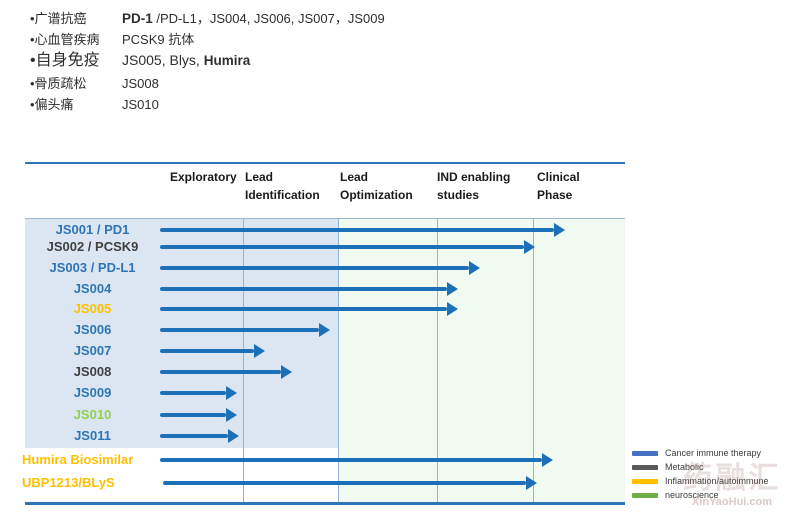 Image resolution: width=800 pixels, height=530 pixels. I want to click on column-header-ind-enabling: IND enabling studies, so click(474, 186).